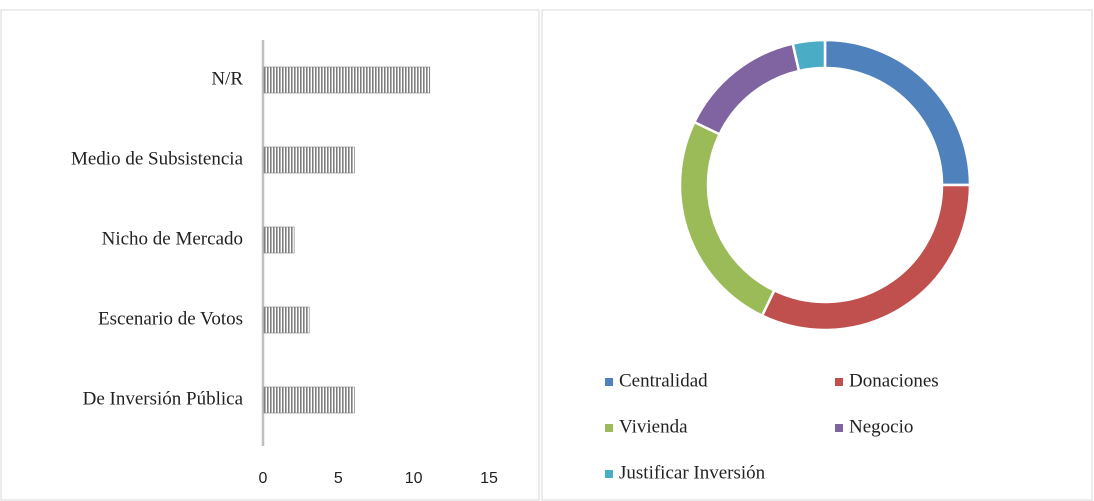  What do you see at coordinates (338, 478) in the screenshot?
I see `x-tick-label: 5` at bounding box center [338, 478].